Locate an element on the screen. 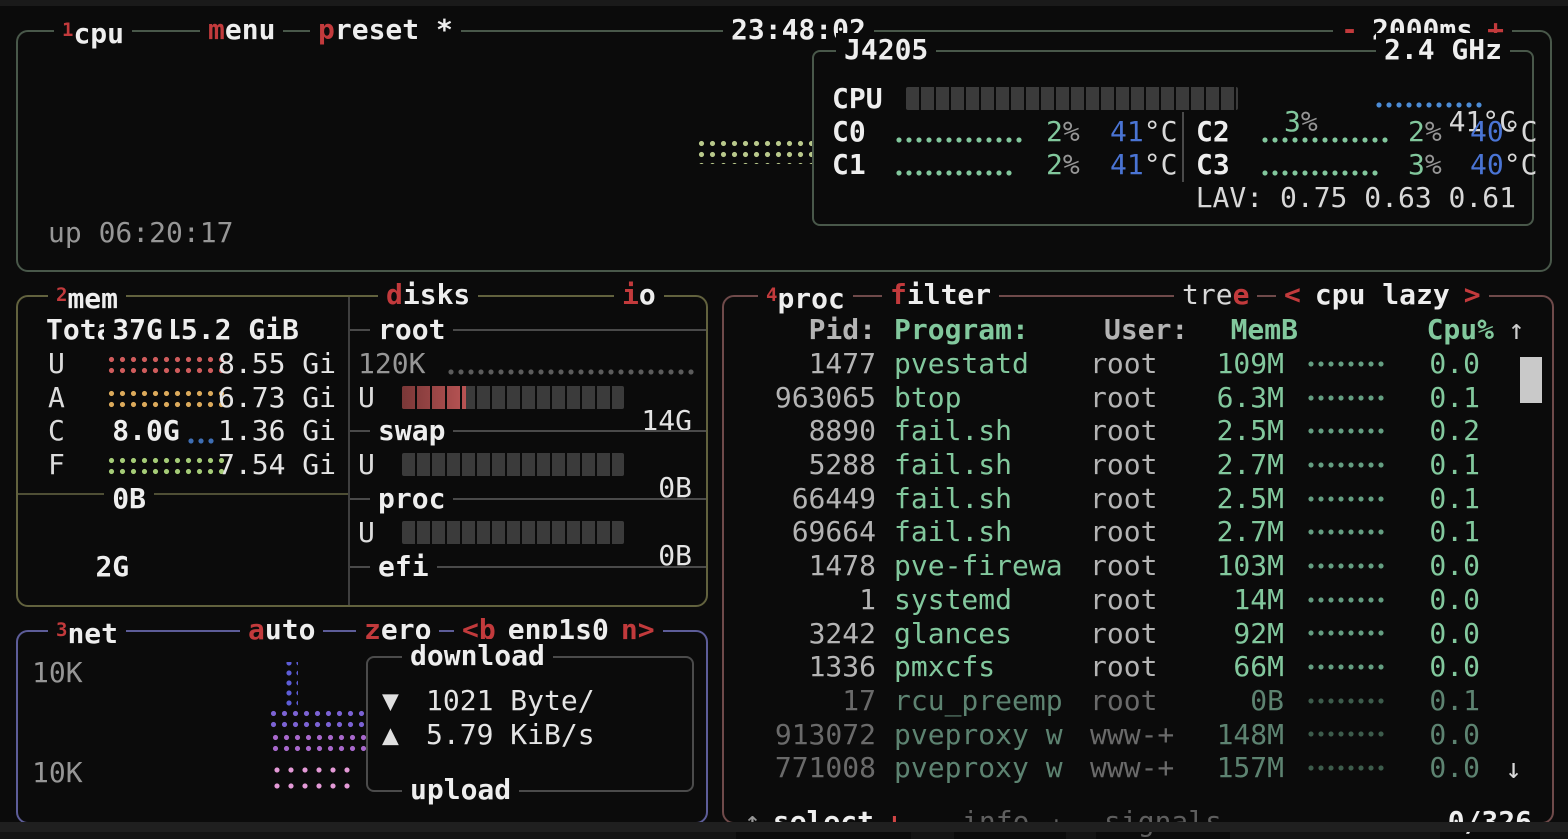  proc-cell-pid: 771008 is located at coordinates (805, 768).